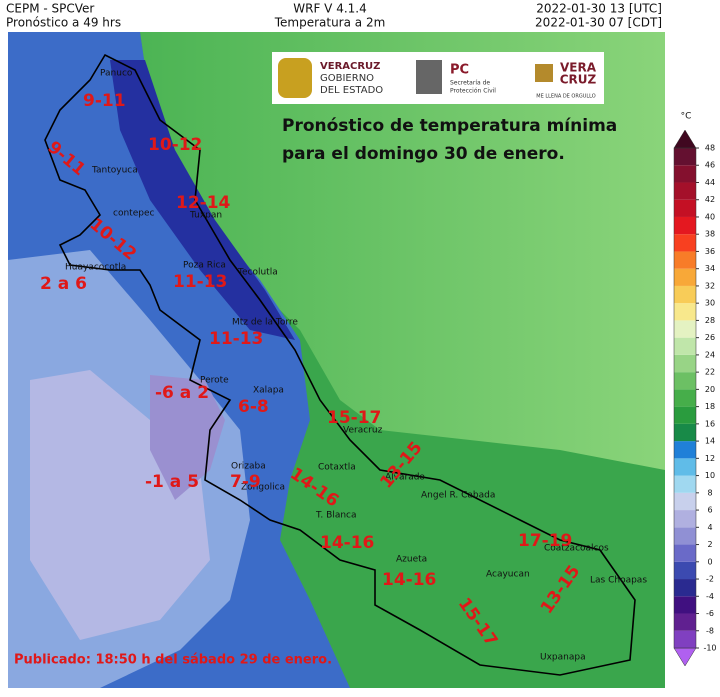  What do you see at coordinates (709, 561) in the screenshot?
I see `colorbar-tick-label: 0` at bounding box center [709, 561].